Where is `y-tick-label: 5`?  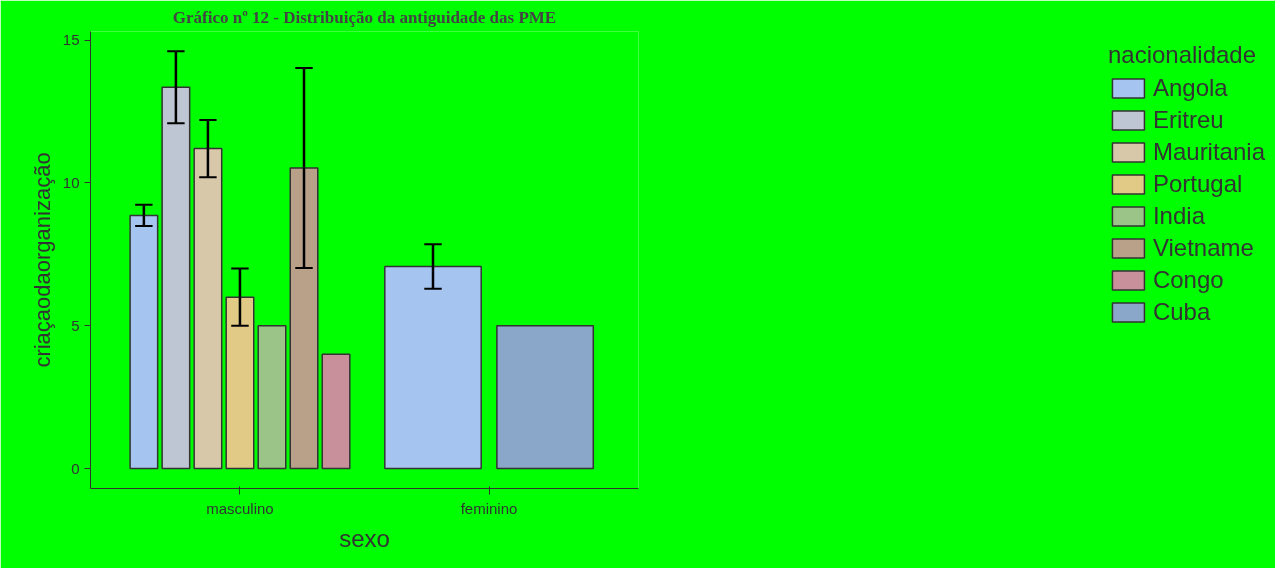
y-tick-label: 5 is located at coordinates (75, 325).